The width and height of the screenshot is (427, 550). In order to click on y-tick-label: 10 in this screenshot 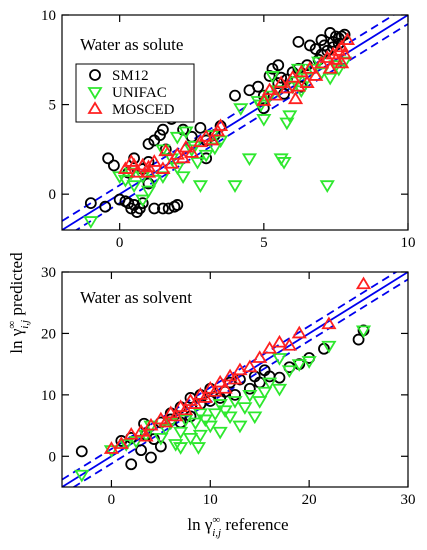, I will do `click(48, 396)`.